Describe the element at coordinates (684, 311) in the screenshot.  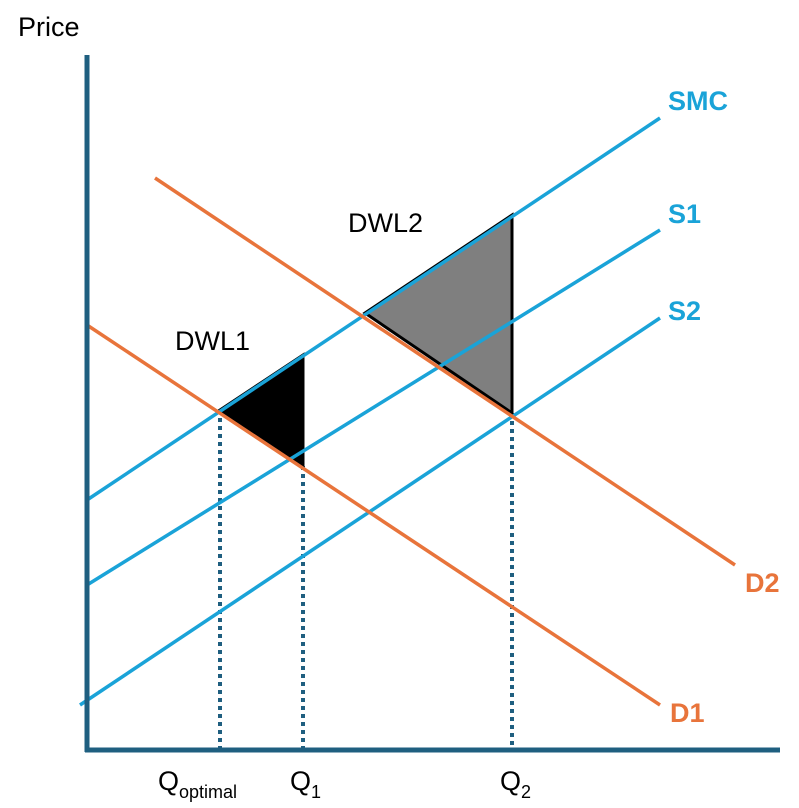
I see `curve-label: S2` at that location.